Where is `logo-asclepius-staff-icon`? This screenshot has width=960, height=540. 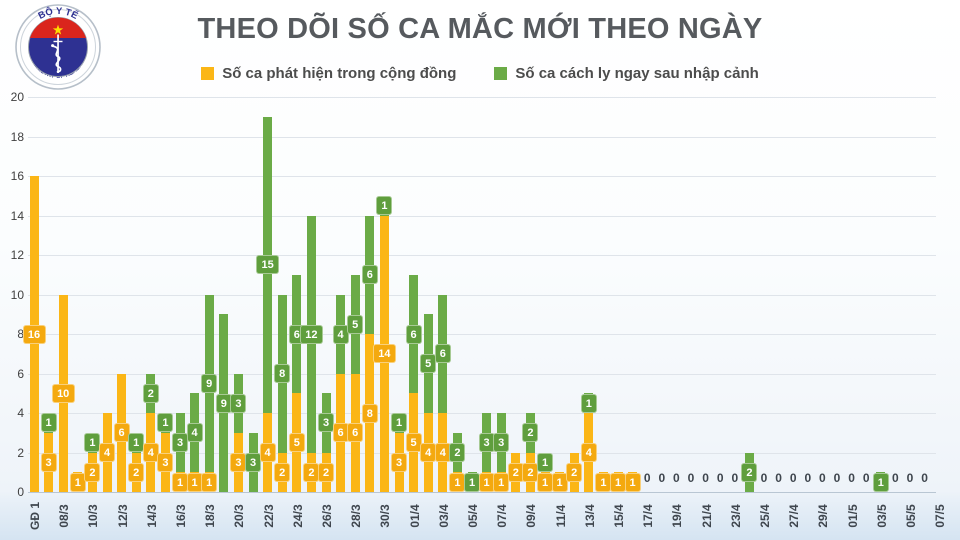
logo-asclepius-staff-icon is located at coordinates (57, 53).